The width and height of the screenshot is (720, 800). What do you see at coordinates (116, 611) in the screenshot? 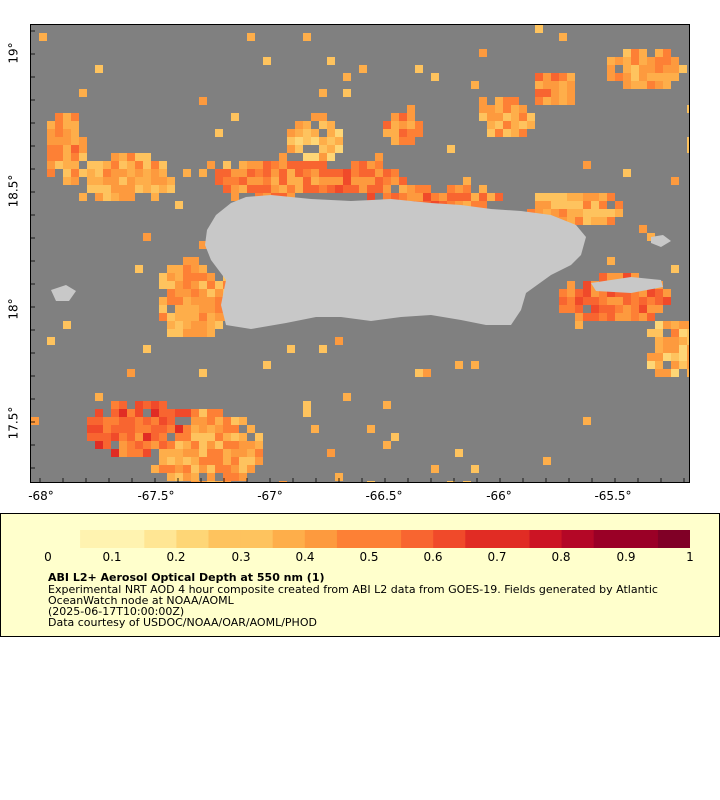
I see `legend-timestamp: (2025-06-17T10:00:00Z)` at bounding box center [116, 611].